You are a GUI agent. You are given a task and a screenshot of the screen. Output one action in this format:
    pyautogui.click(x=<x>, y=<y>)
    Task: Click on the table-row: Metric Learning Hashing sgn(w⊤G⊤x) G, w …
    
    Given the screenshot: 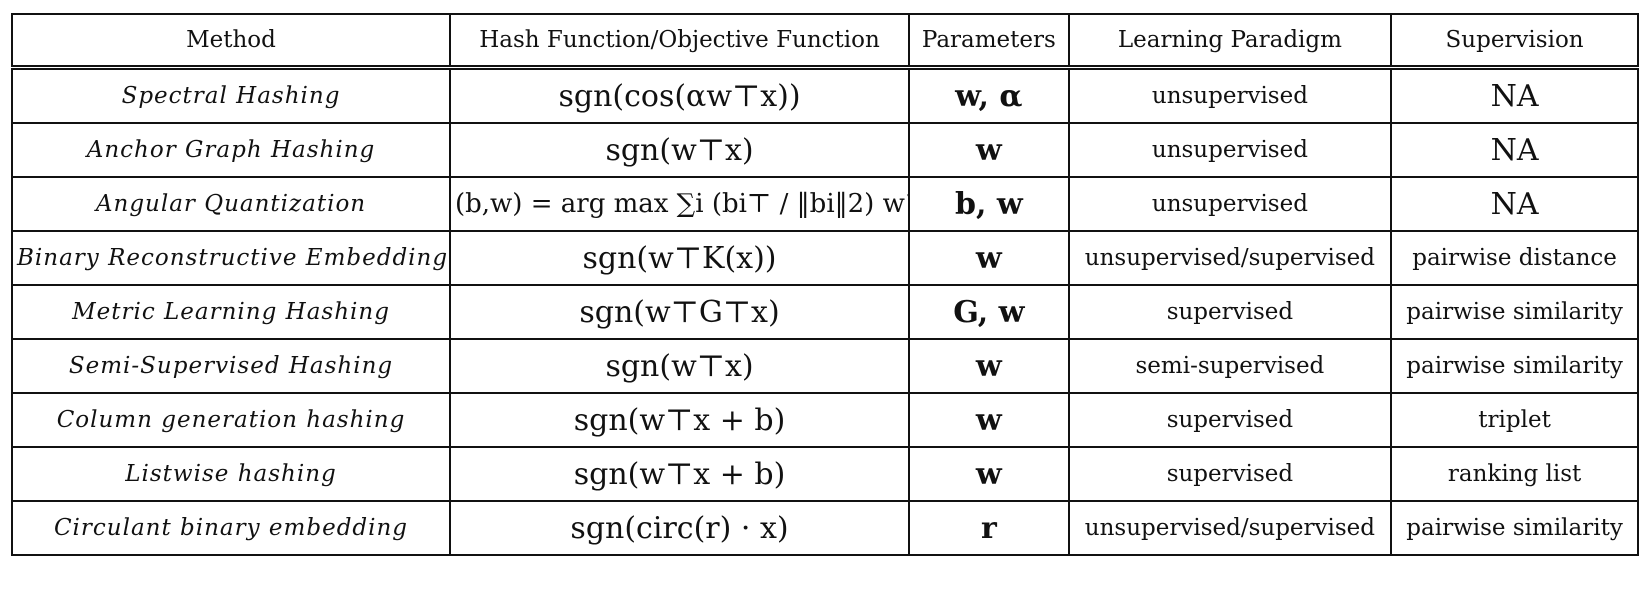 What is the action you would take?
    pyautogui.click(x=825, y=312)
    